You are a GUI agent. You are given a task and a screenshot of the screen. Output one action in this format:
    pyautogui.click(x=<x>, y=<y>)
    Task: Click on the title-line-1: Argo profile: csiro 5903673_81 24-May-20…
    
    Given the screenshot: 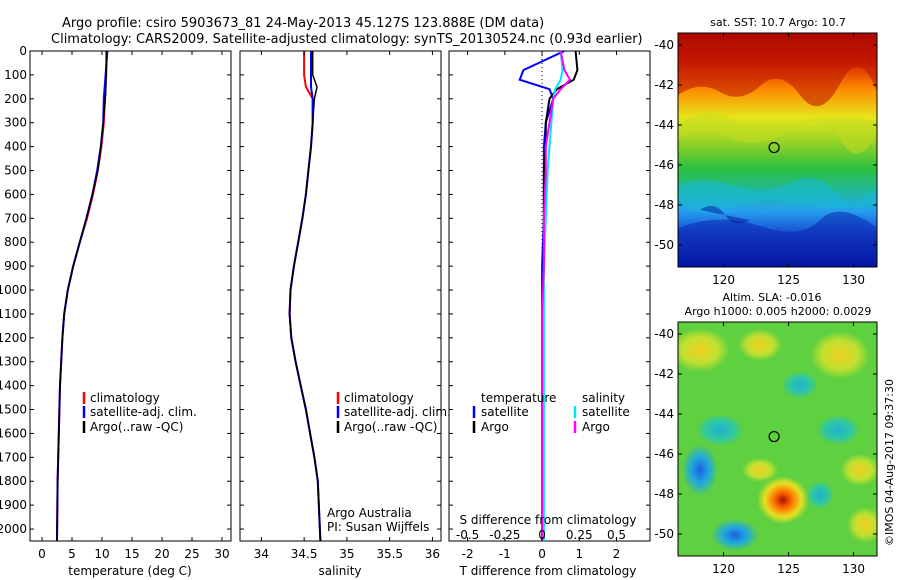 What is the action you would take?
    pyautogui.click(x=303, y=23)
    